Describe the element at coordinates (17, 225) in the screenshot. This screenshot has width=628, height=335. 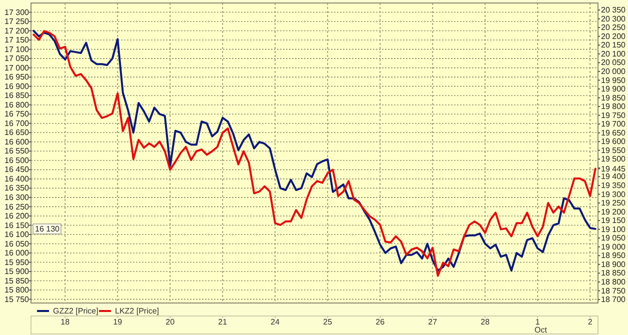
I see `y-tick-label: 16 150` at that location.